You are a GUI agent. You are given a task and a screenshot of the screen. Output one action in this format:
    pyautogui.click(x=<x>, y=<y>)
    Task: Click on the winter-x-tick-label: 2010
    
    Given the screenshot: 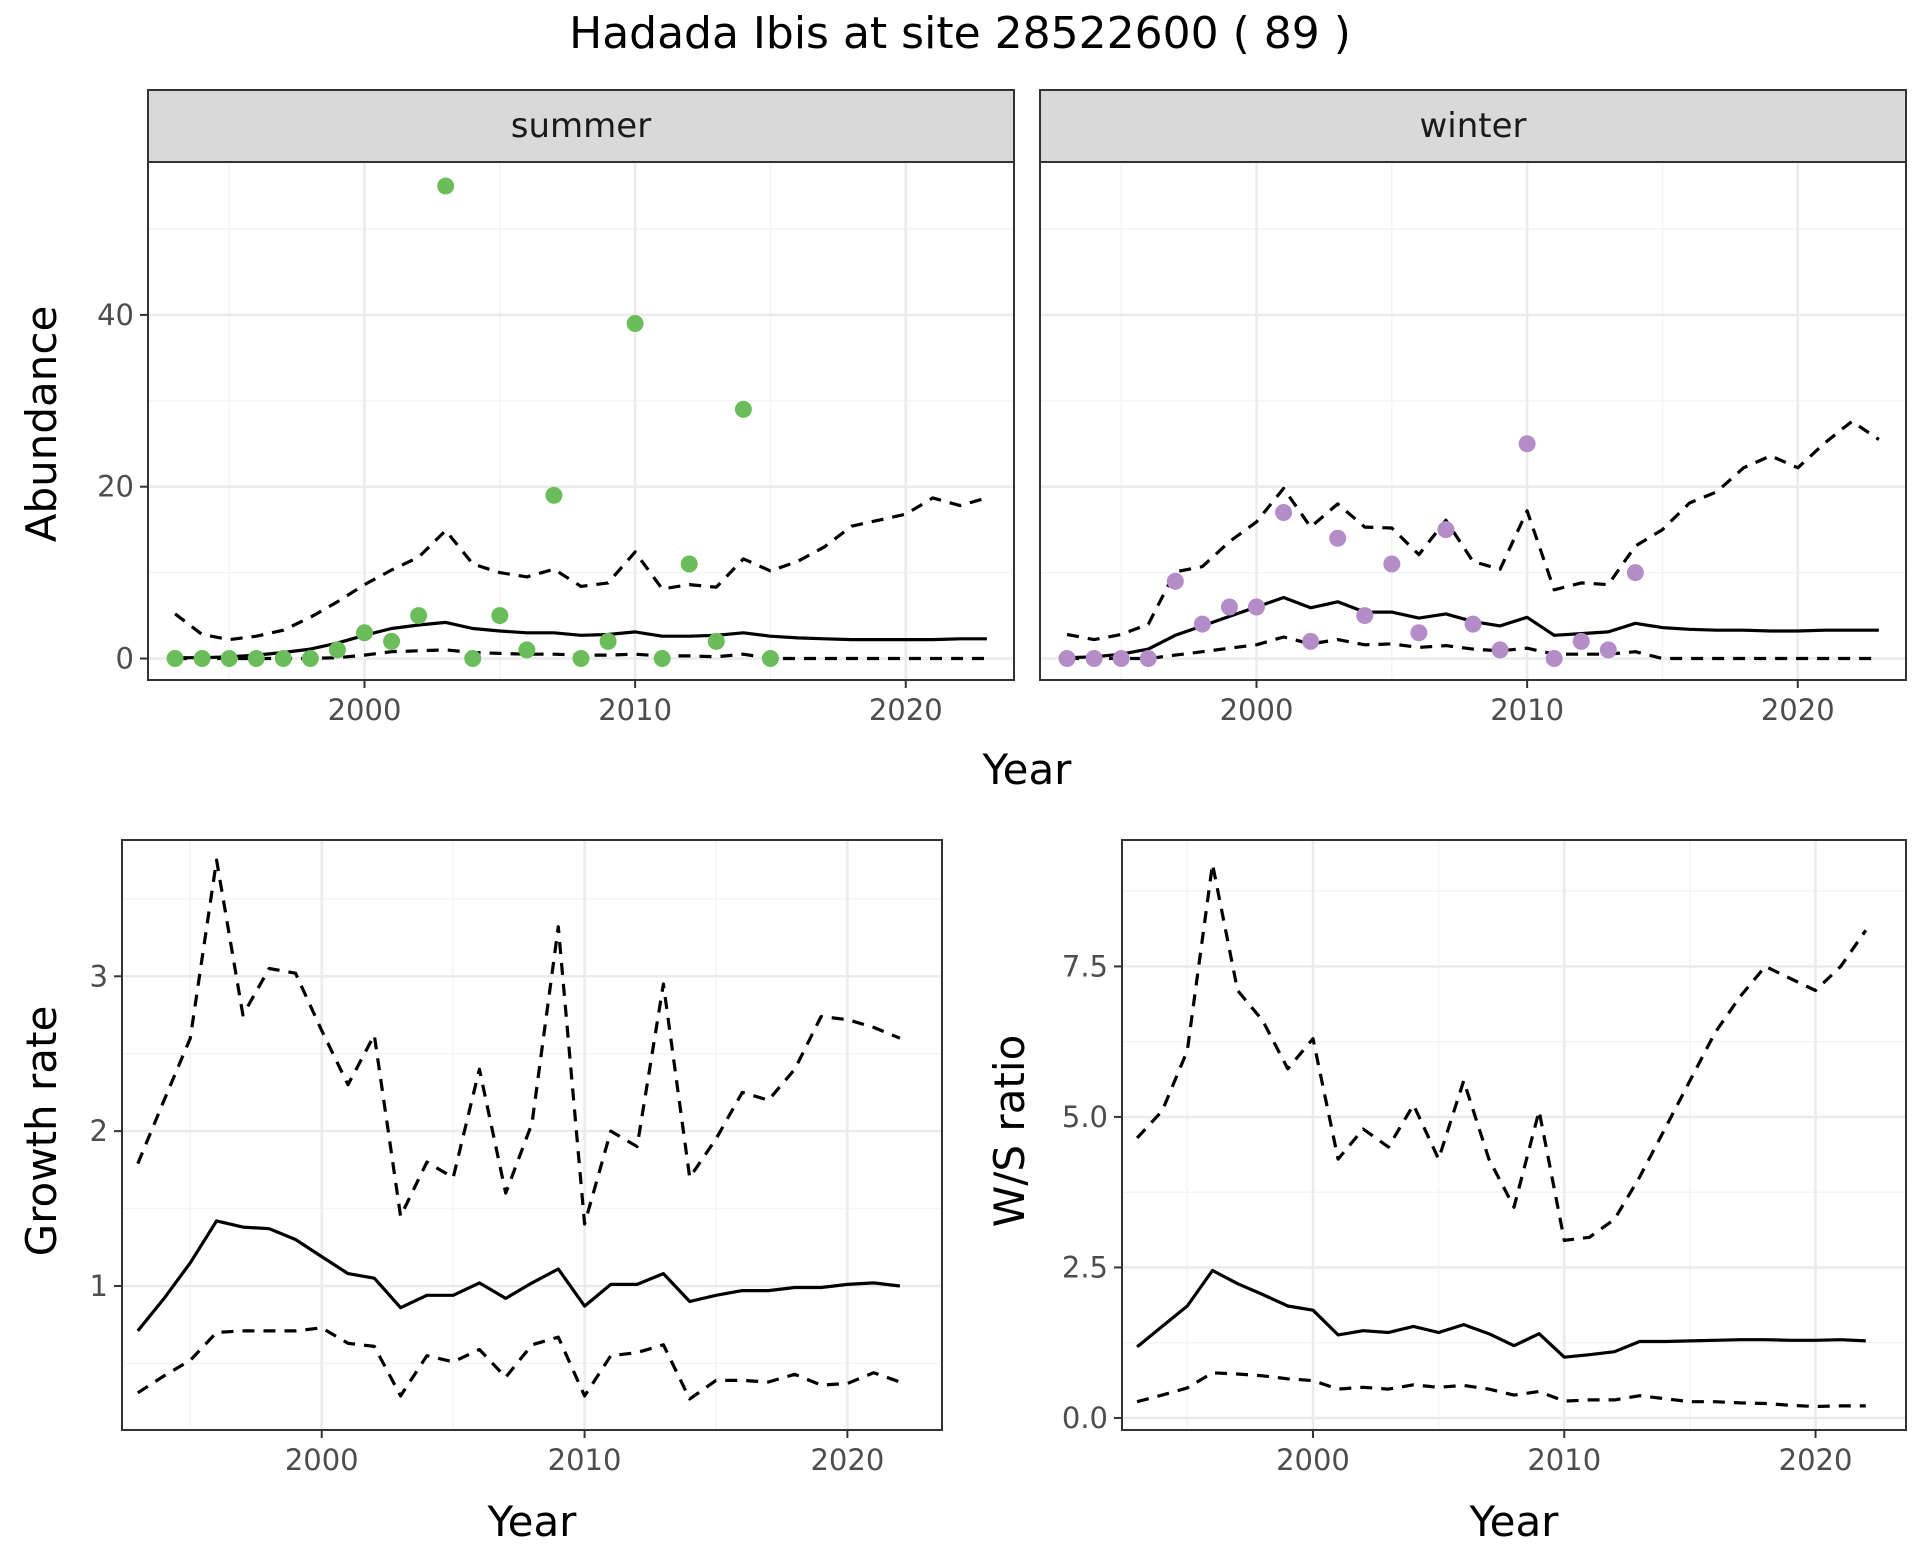 What is the action you would take?
    pyautogui.click(x=1527, y=710)
    